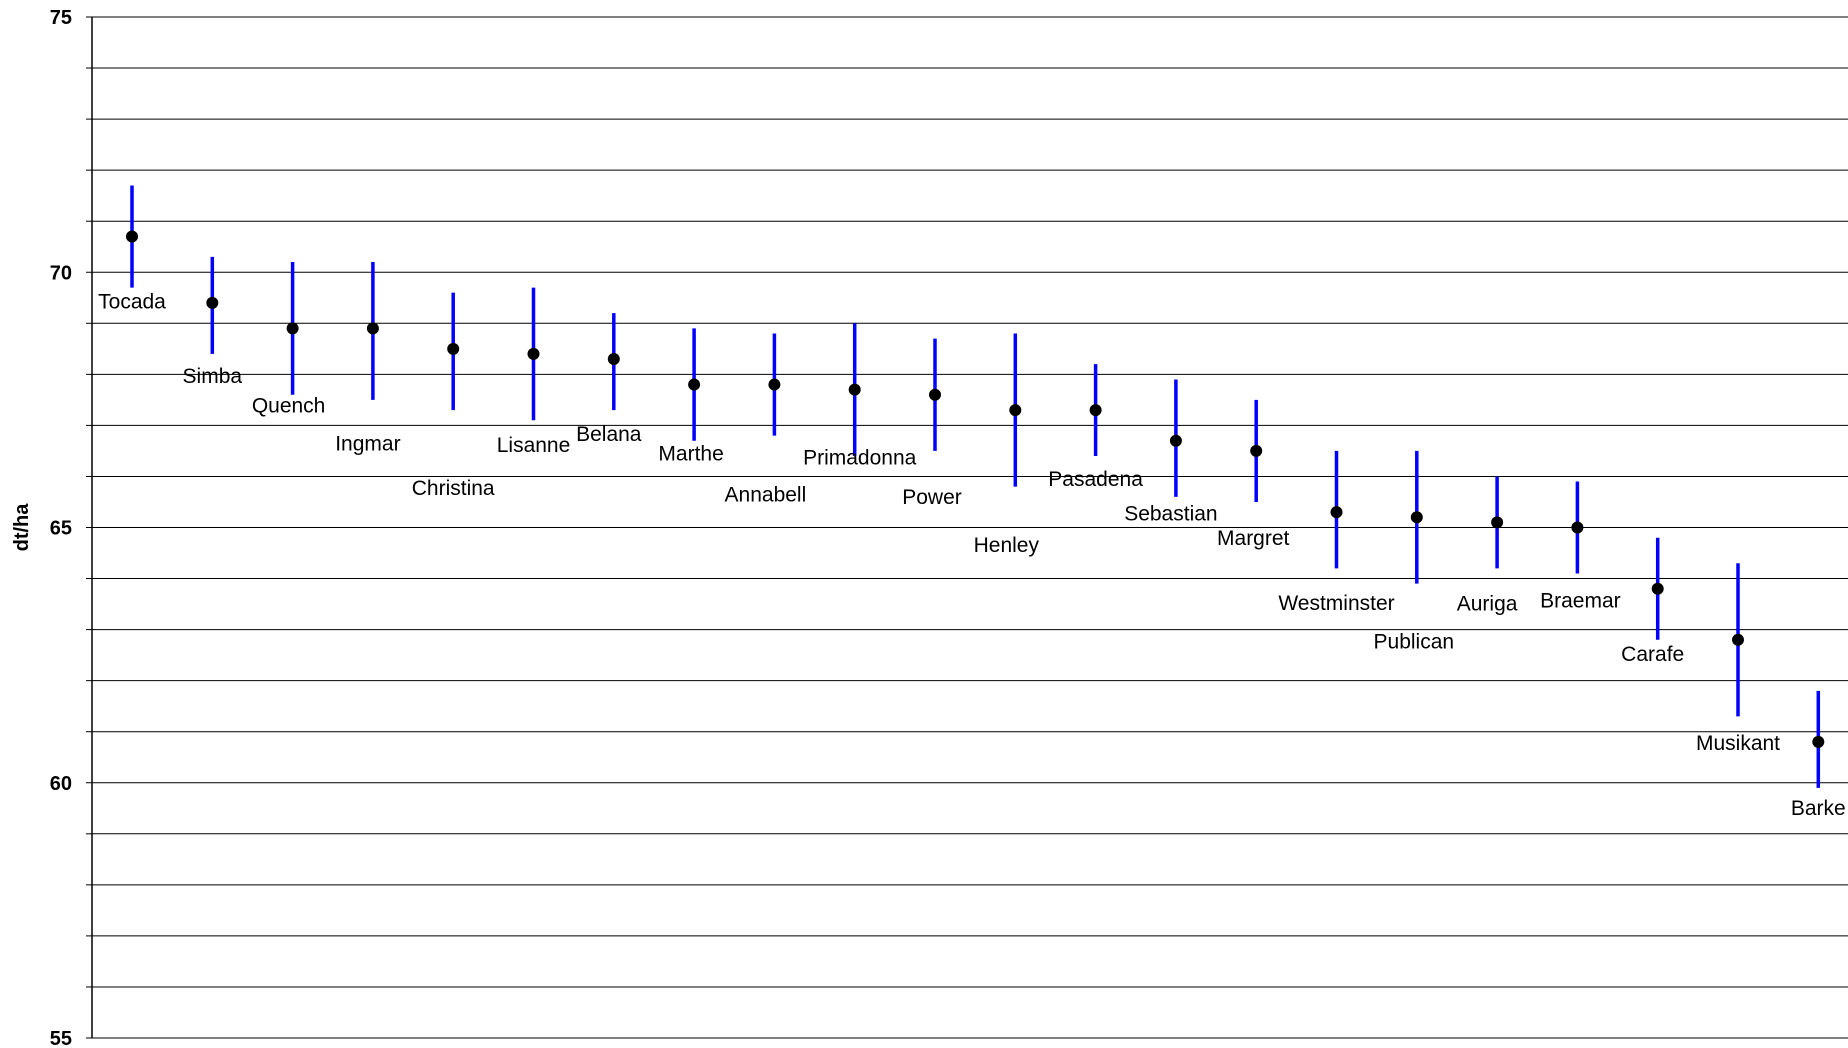 The image size is (1848, 1048). Describe the element at coordinates (690, 454) in the screenshot. I see `point-label: Marthe` at that location.